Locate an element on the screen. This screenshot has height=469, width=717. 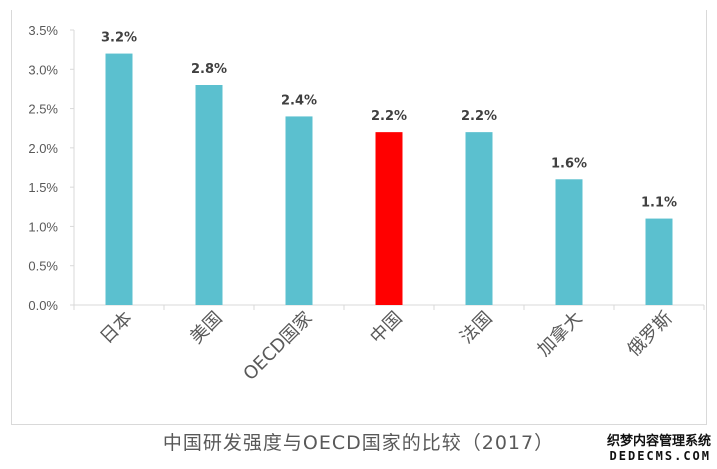
y-tick-label: 0.5% is located at coordinates (43, 266).